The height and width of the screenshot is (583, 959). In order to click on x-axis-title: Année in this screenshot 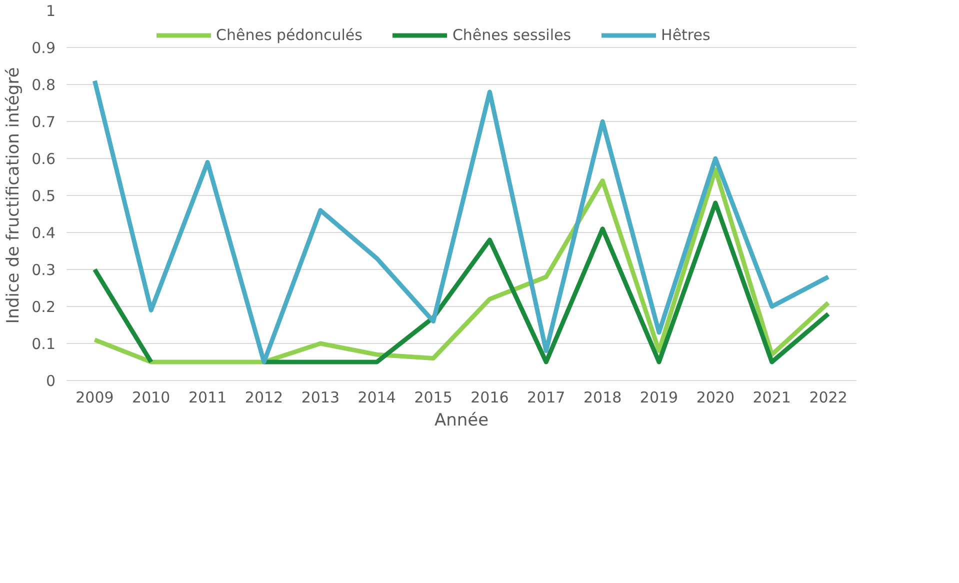, I will do `click(461, 420)`.